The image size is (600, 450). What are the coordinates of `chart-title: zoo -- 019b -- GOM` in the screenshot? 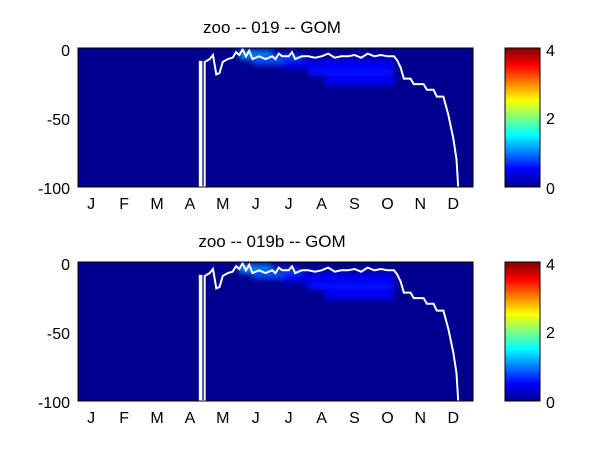 It's located at (271, 241).